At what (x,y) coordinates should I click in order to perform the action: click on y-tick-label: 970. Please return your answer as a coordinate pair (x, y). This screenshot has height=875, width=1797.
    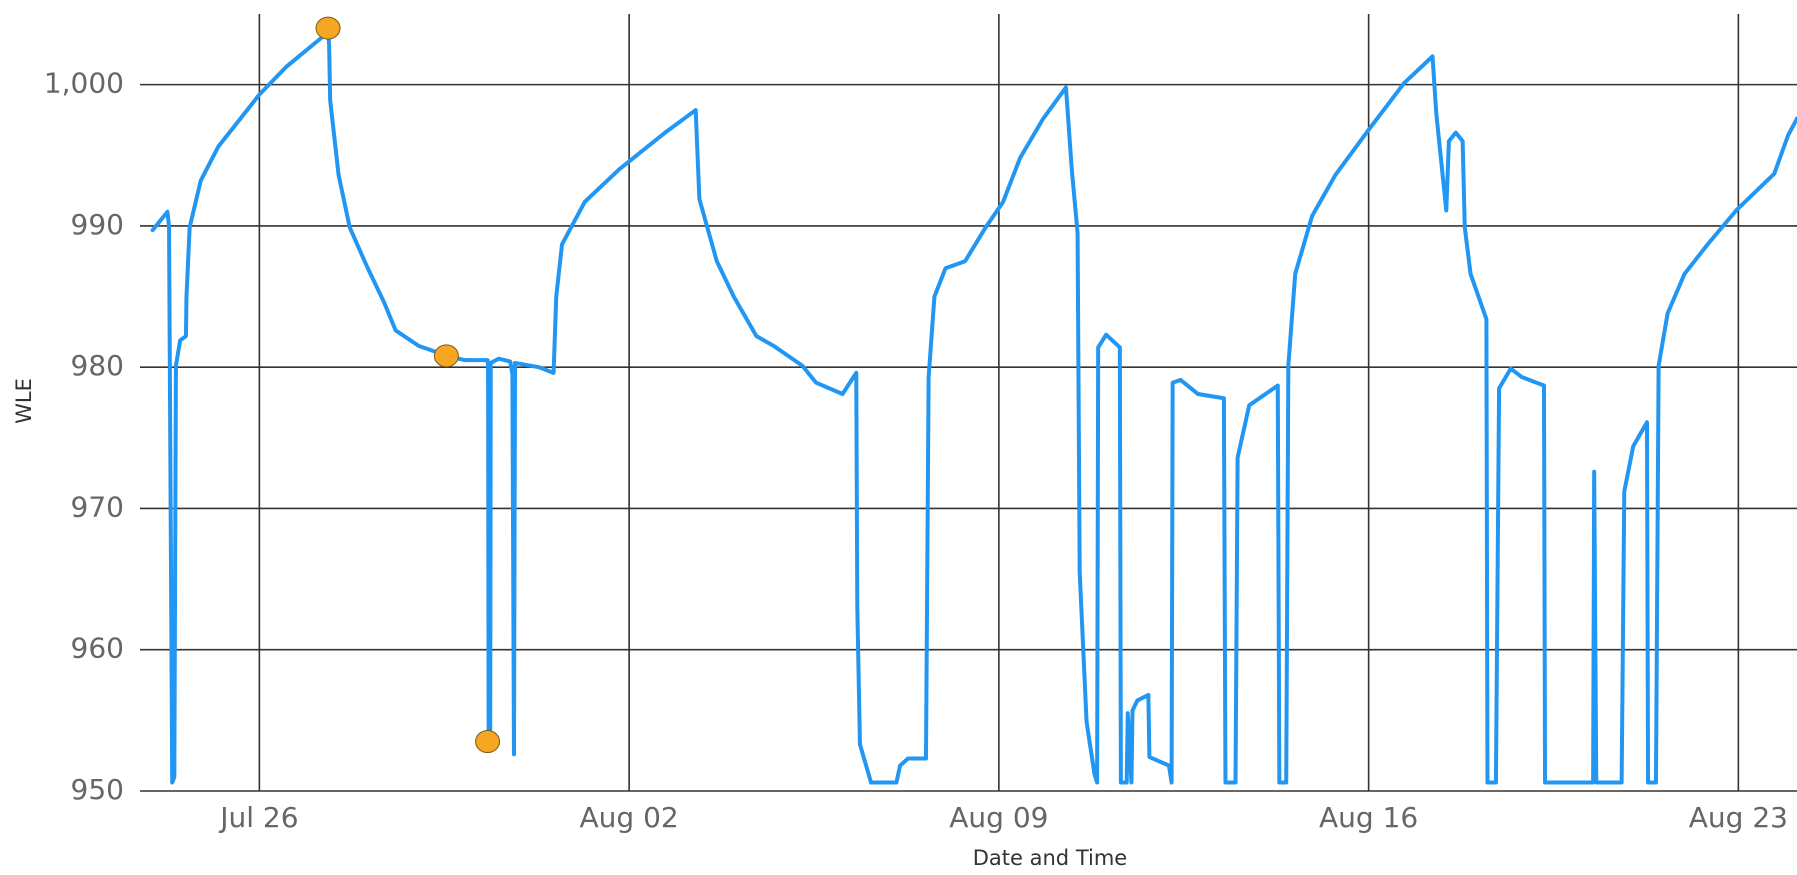
    Looking at the image, I should click on (97, 506).